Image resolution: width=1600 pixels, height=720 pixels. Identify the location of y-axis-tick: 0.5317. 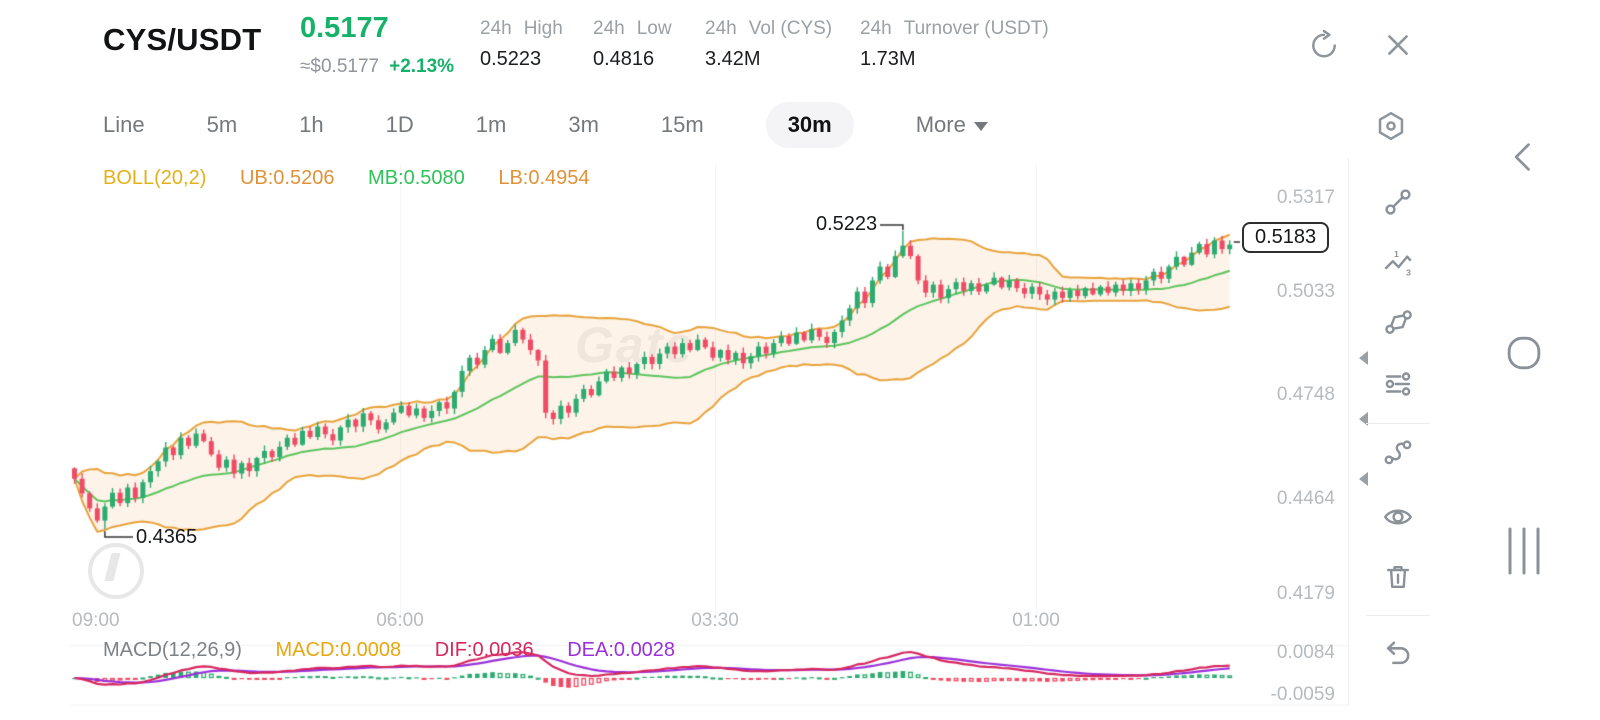
(1305, 197).